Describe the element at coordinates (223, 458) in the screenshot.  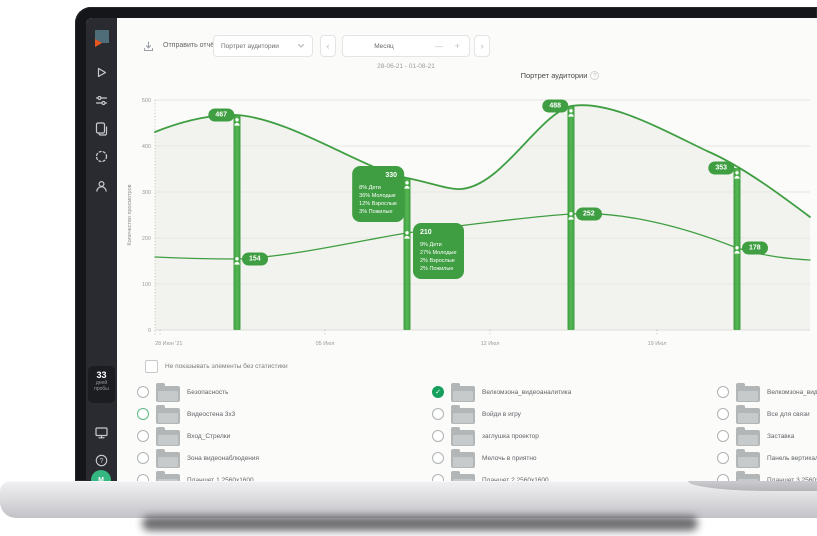
I see `item-label: Зона видеонаблюдения` at that location.